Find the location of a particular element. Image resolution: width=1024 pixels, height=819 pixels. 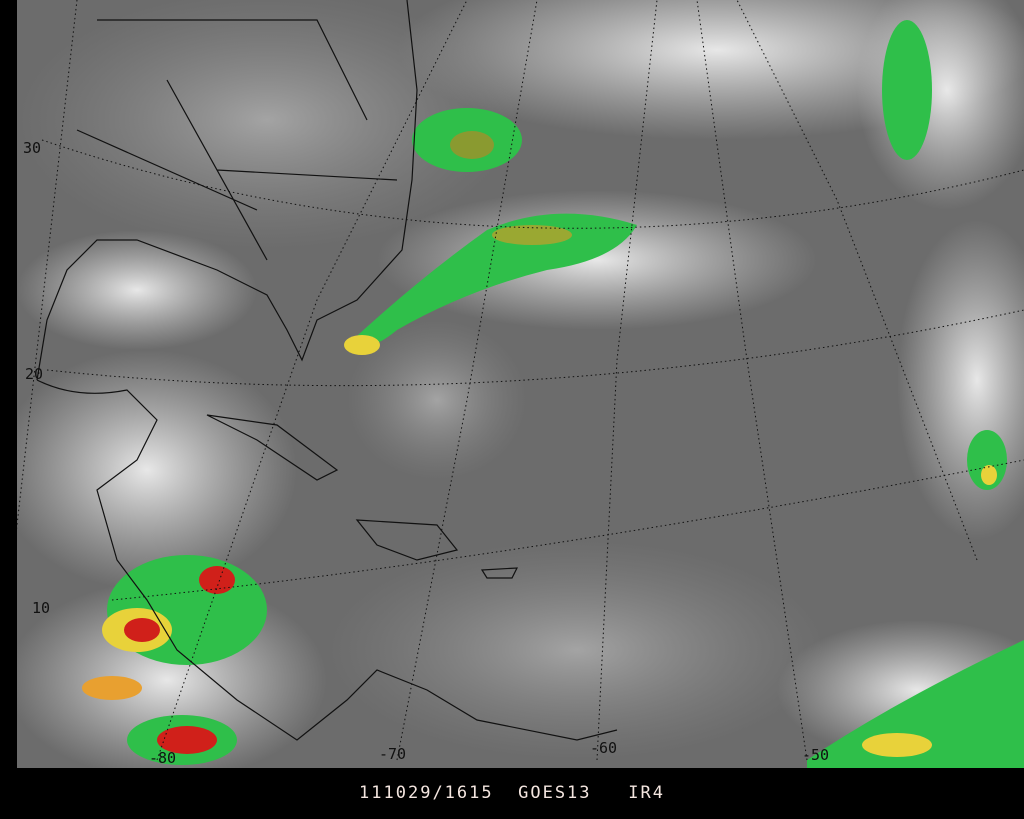

caption-datetime: 111029/1615 is located at coordinates (426, 793).